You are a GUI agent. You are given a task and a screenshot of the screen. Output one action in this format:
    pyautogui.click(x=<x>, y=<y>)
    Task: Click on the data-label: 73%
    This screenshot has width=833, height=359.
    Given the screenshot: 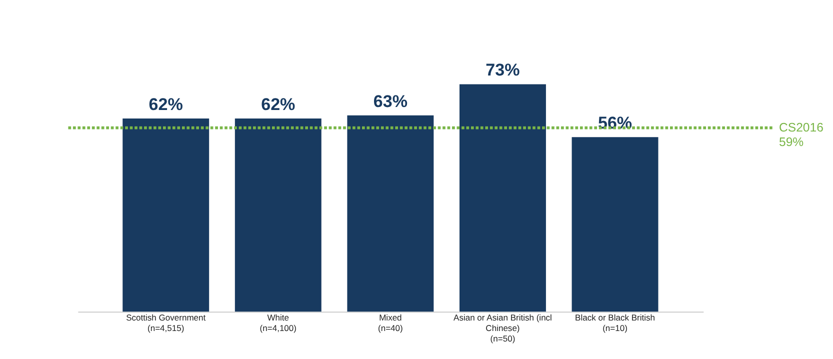 What is the action you would take?
    pyautogui.click(x=503, y=70)
    